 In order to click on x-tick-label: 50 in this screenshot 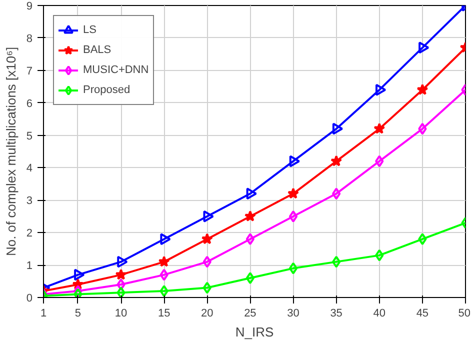, I will do `click(464, 314)`.